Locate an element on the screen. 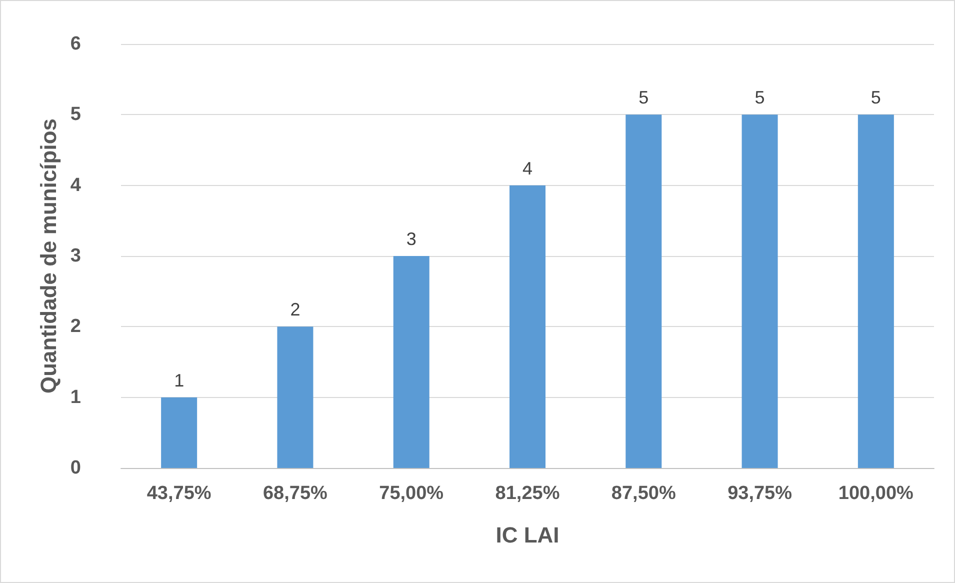 The image size is (955, 583). x-tick-label: 100,00% is located at coordinates (876, 493).